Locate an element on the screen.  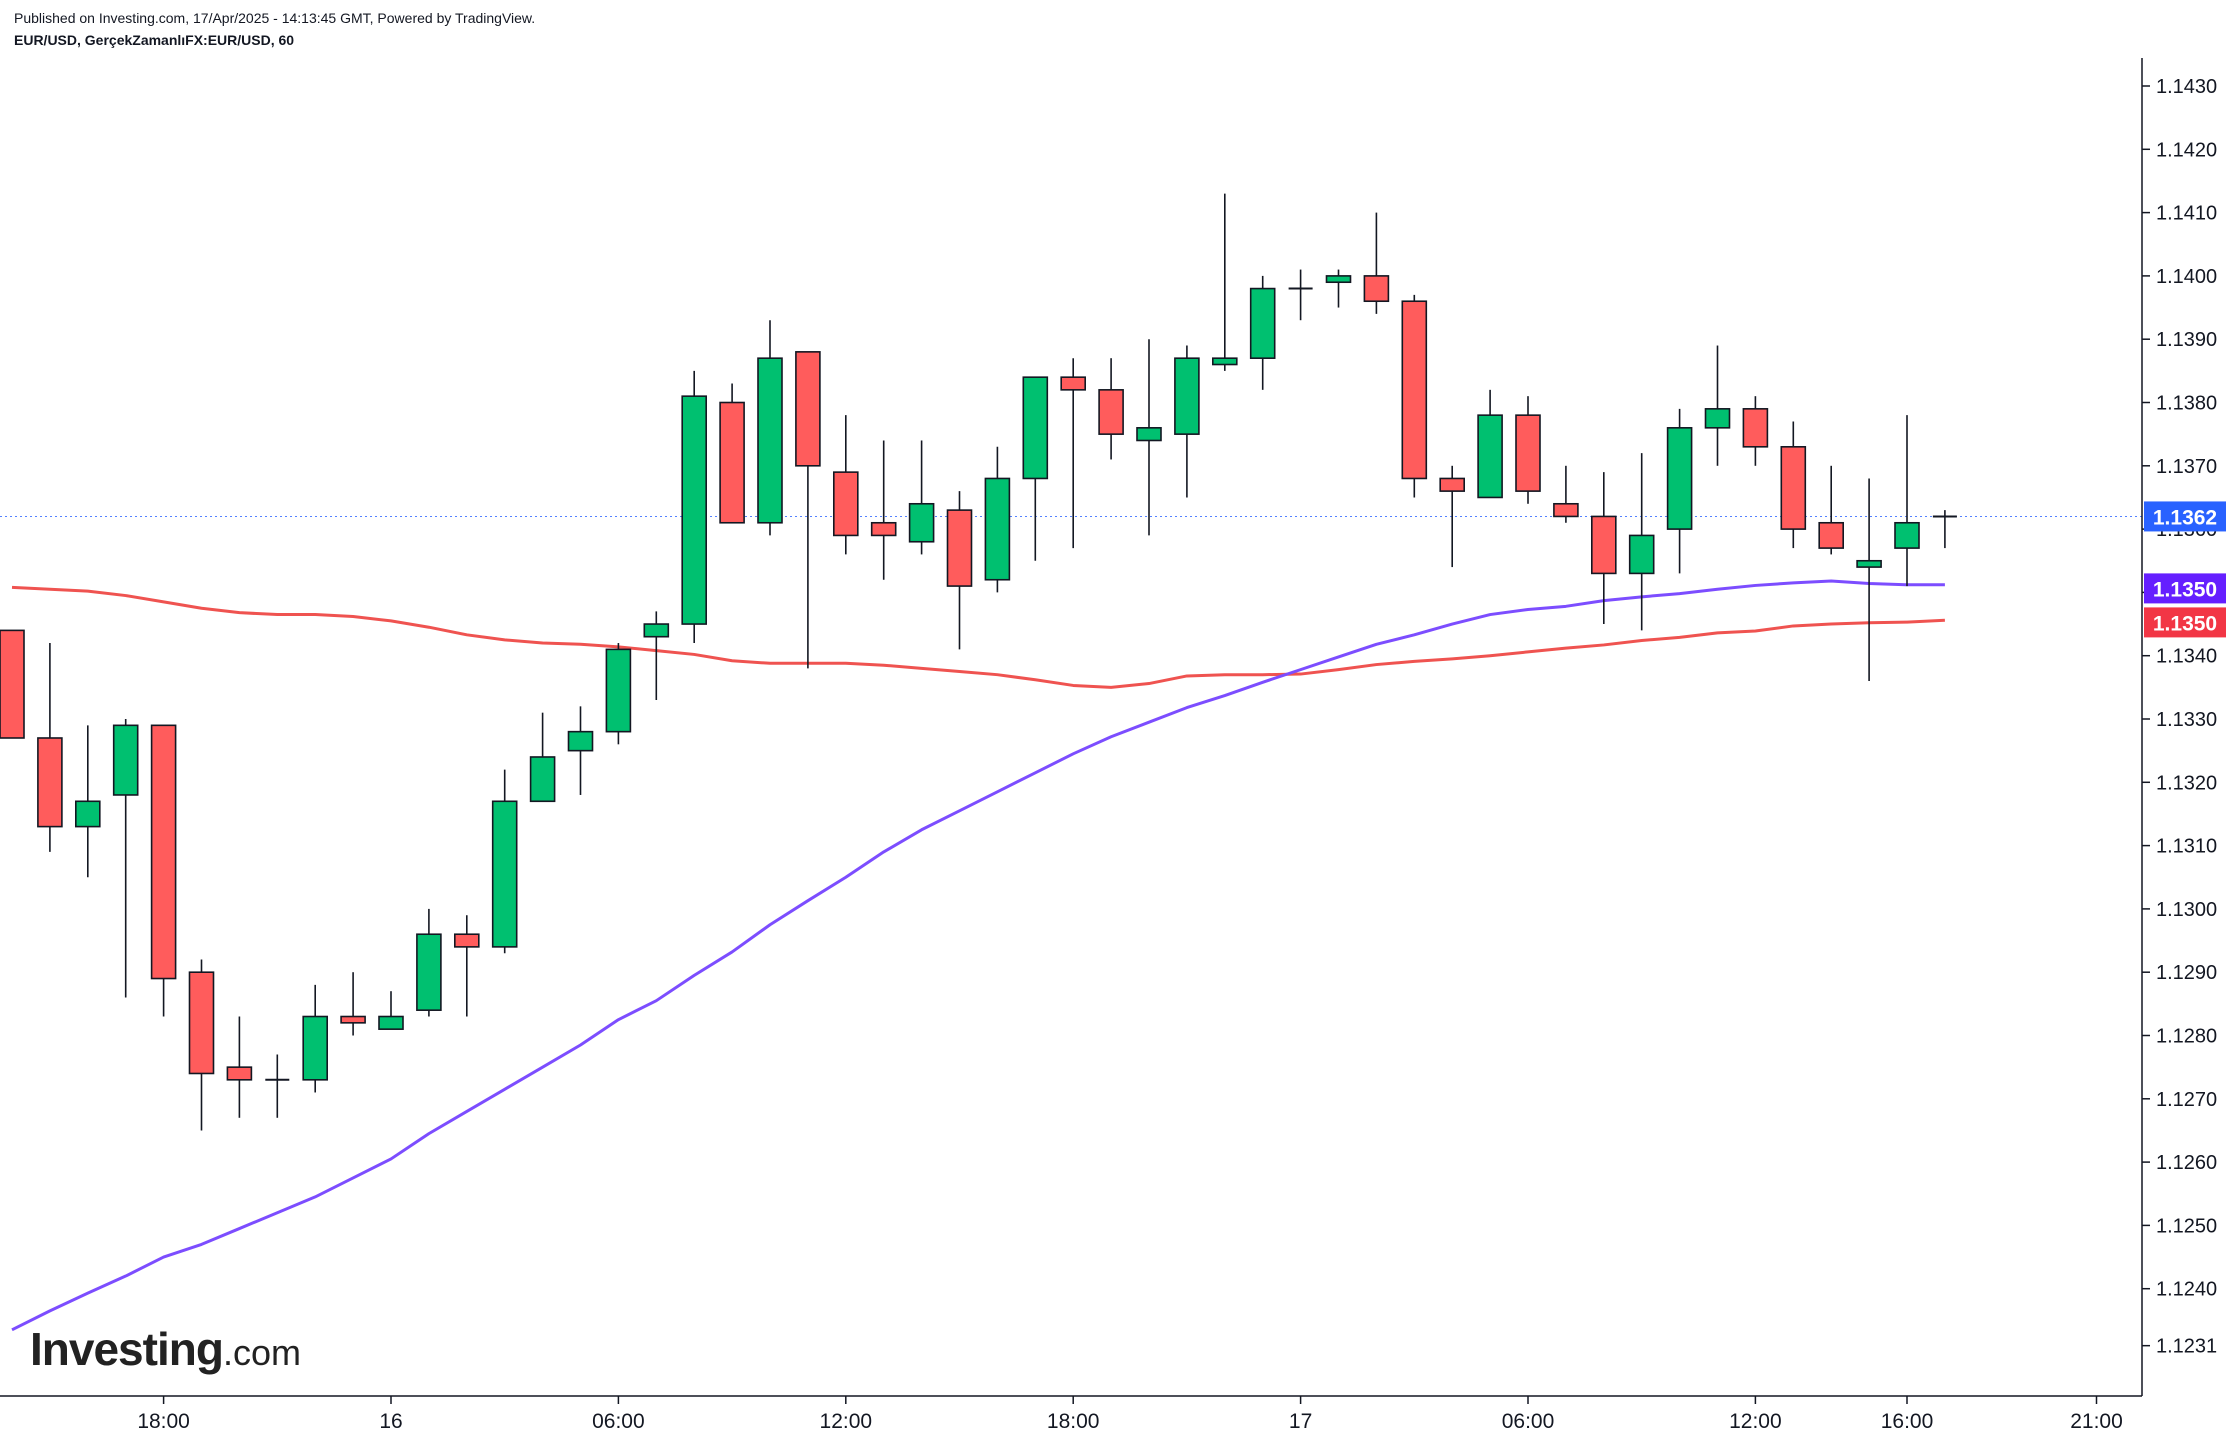
y-tick-label: 1.1300 is located at coordinates (2186, 910).